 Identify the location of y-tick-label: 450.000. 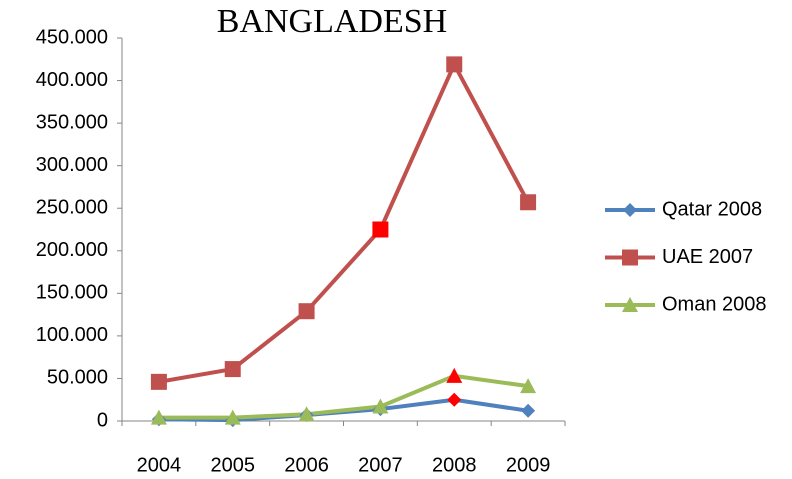
(72, 37).